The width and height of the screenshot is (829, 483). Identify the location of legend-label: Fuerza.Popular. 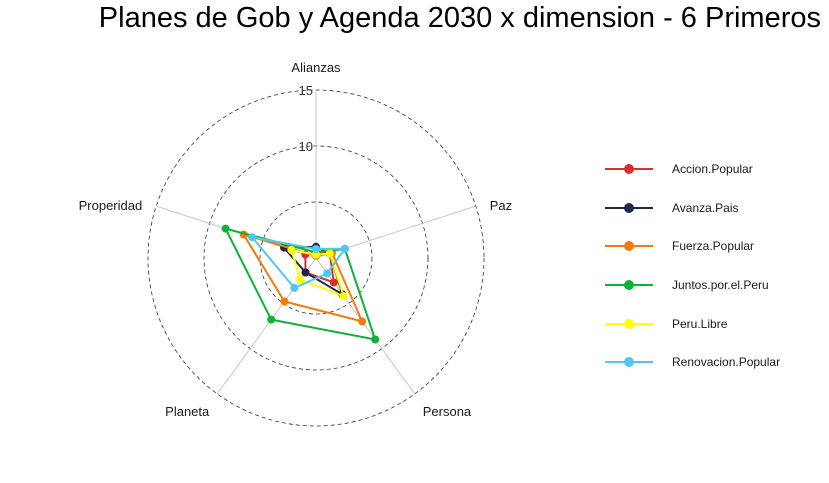
(713, 246).